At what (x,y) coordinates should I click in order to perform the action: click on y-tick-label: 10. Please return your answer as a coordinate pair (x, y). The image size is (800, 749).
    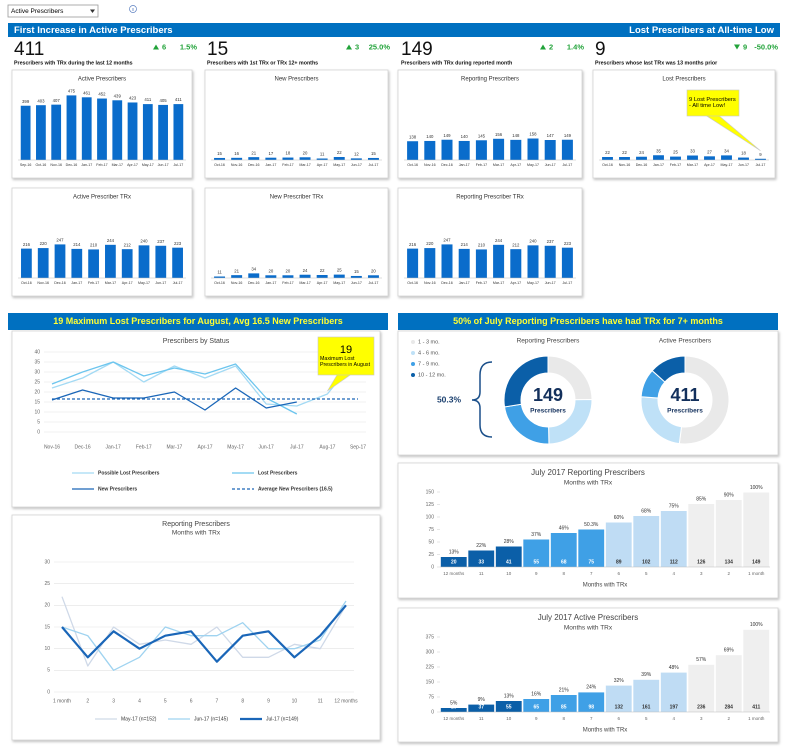
    Looking at the image, I should click on (37, 412).